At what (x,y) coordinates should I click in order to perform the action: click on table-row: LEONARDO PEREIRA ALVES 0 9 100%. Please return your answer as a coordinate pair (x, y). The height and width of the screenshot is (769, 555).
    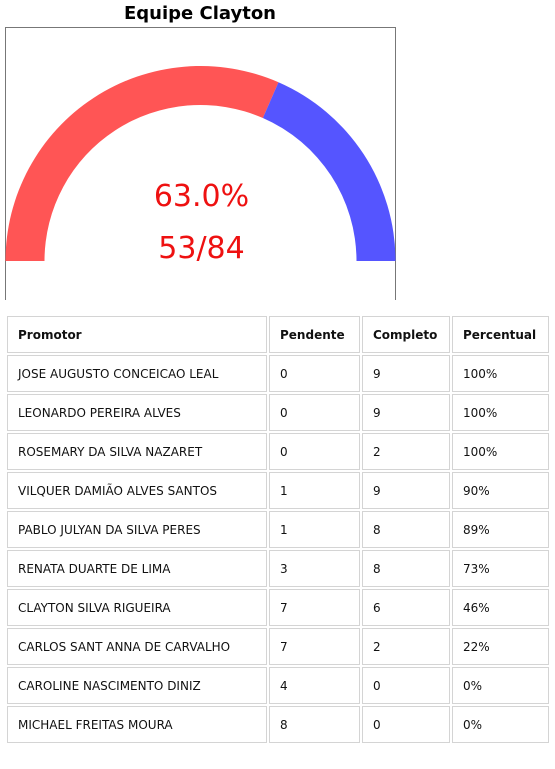
    Looking at the image, I should click on (278, 412).